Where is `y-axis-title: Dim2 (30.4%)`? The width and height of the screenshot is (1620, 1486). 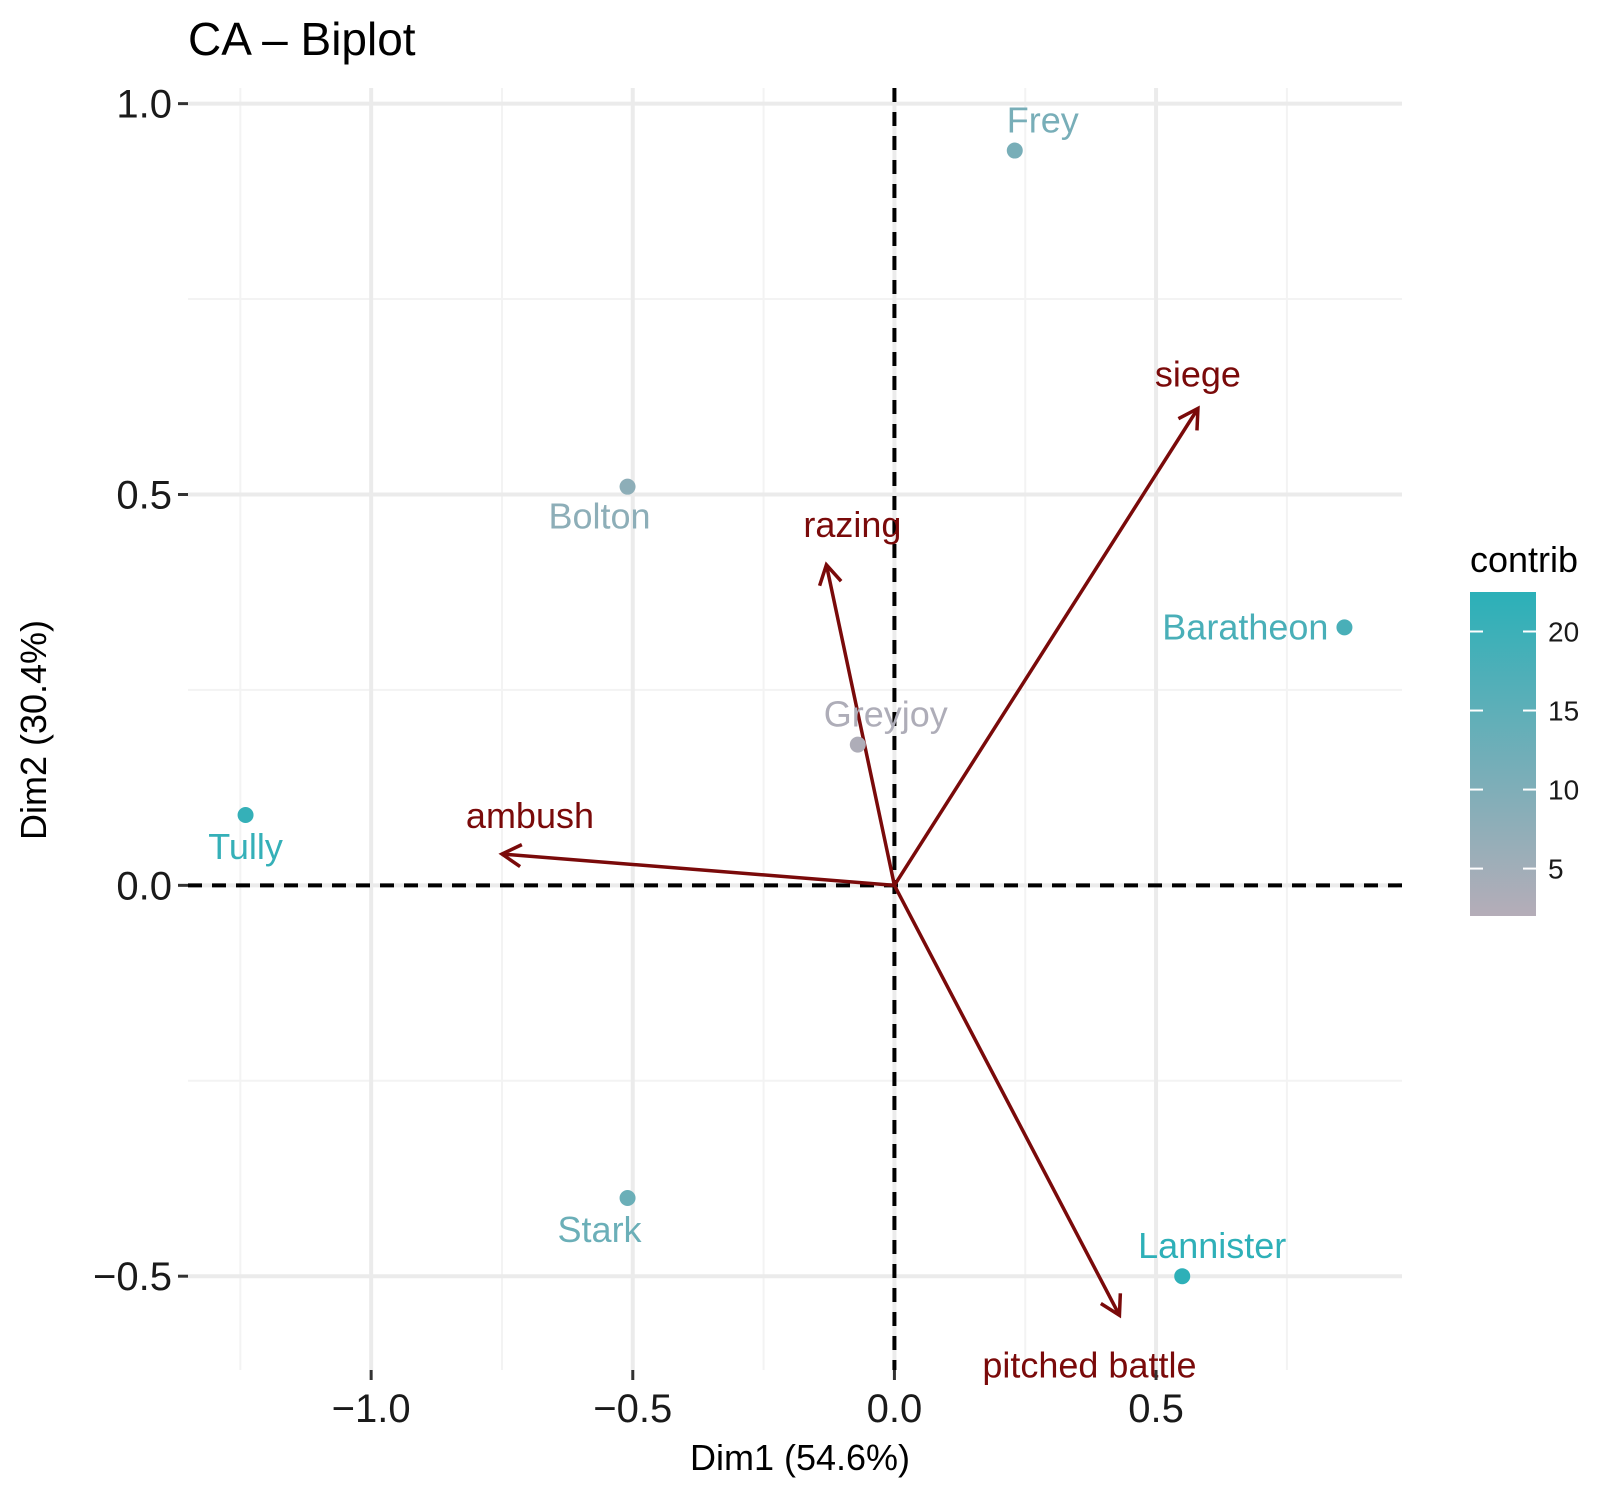 y-axis-title: Dim2 (30.4%) is located at coordinates (33, 730).